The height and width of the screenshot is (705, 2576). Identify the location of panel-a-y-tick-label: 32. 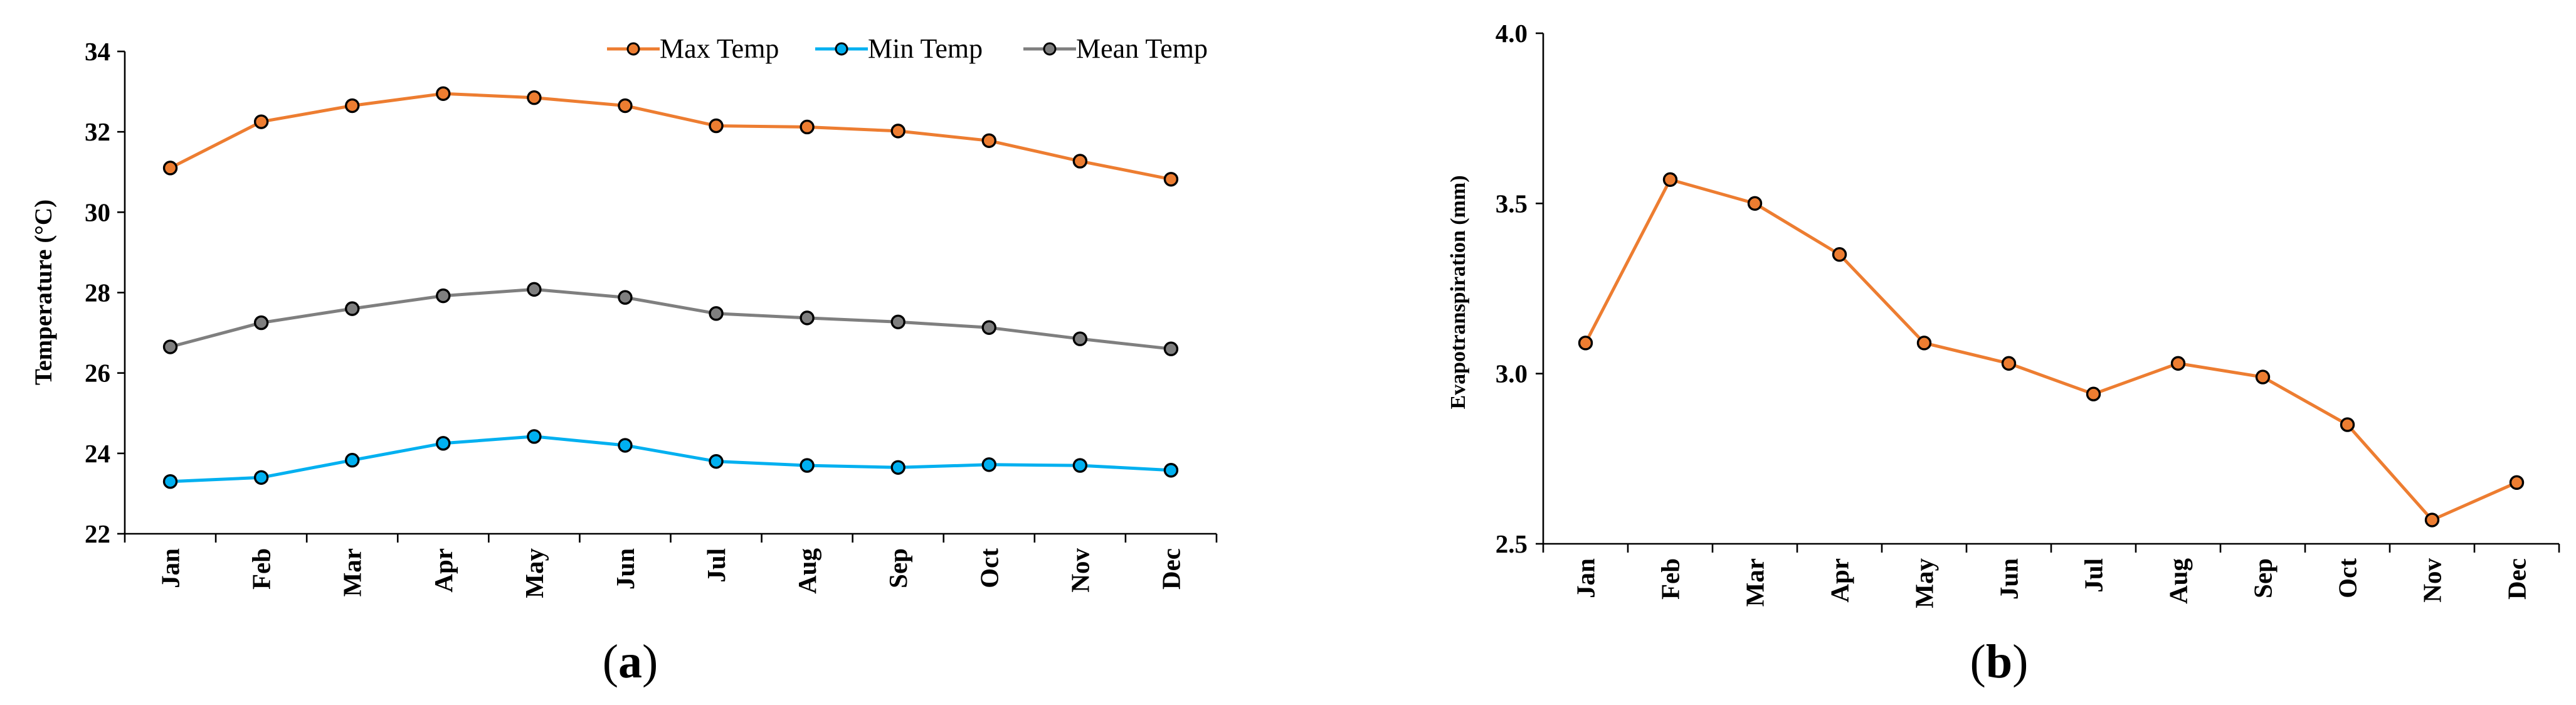
(98, 131).